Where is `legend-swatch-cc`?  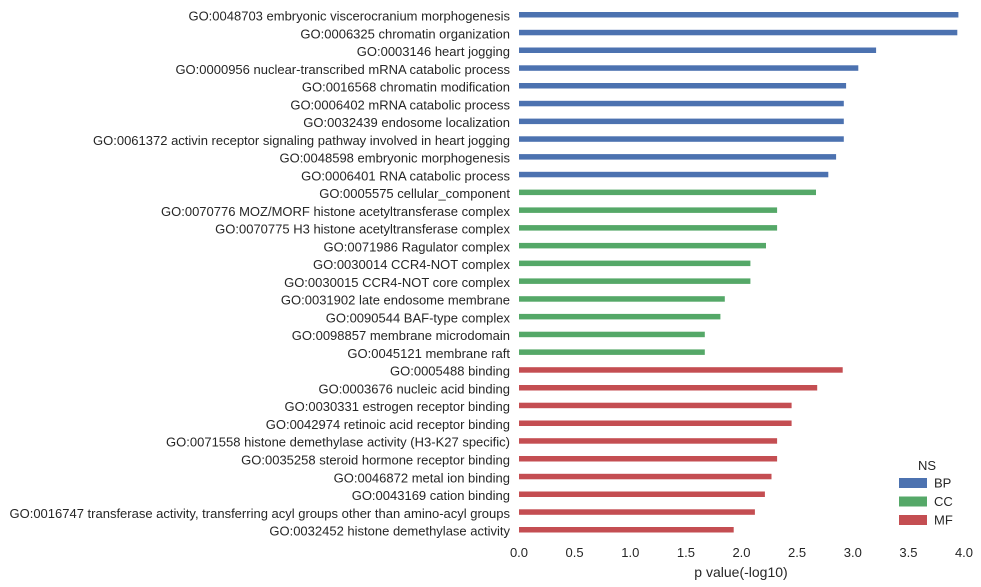 legend-swatch-cc is located at coordinates (913, 501).